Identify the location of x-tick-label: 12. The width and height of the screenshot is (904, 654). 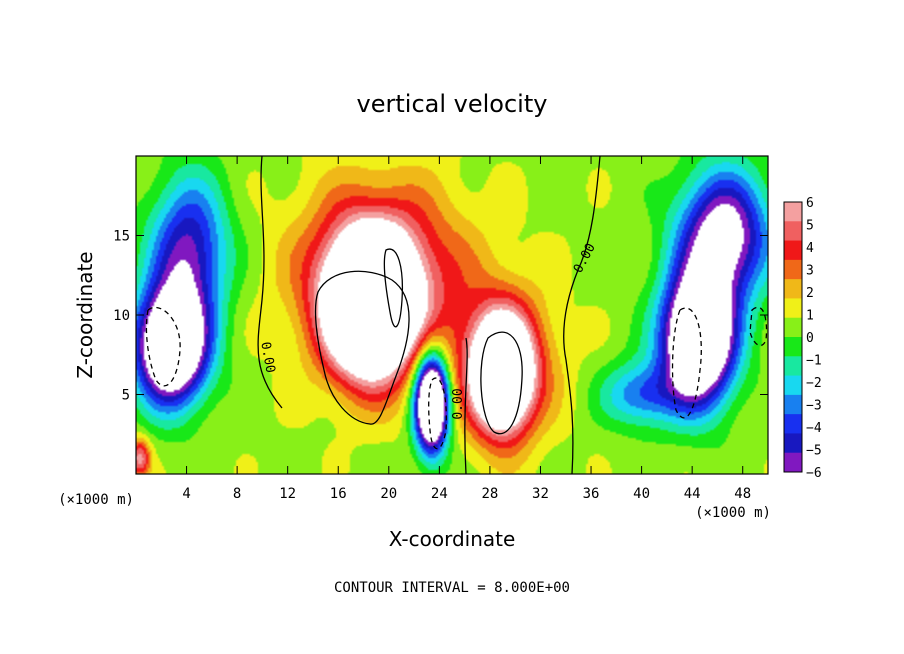
(287, 494).